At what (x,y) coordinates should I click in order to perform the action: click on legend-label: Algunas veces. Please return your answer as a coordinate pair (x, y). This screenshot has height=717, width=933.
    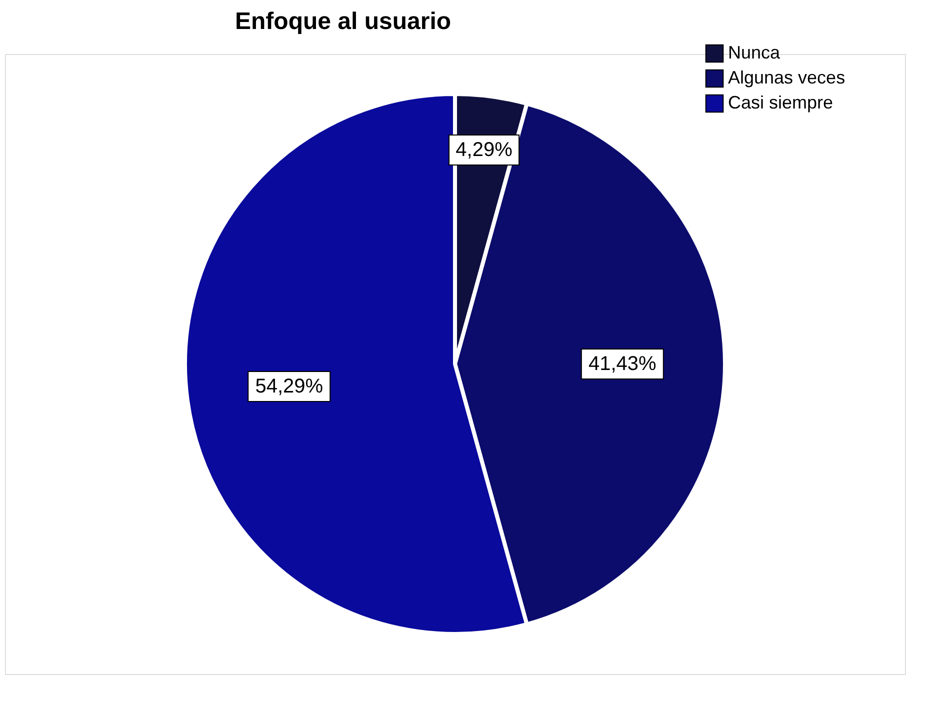
    Looking at the image, I should click on (787, 78).